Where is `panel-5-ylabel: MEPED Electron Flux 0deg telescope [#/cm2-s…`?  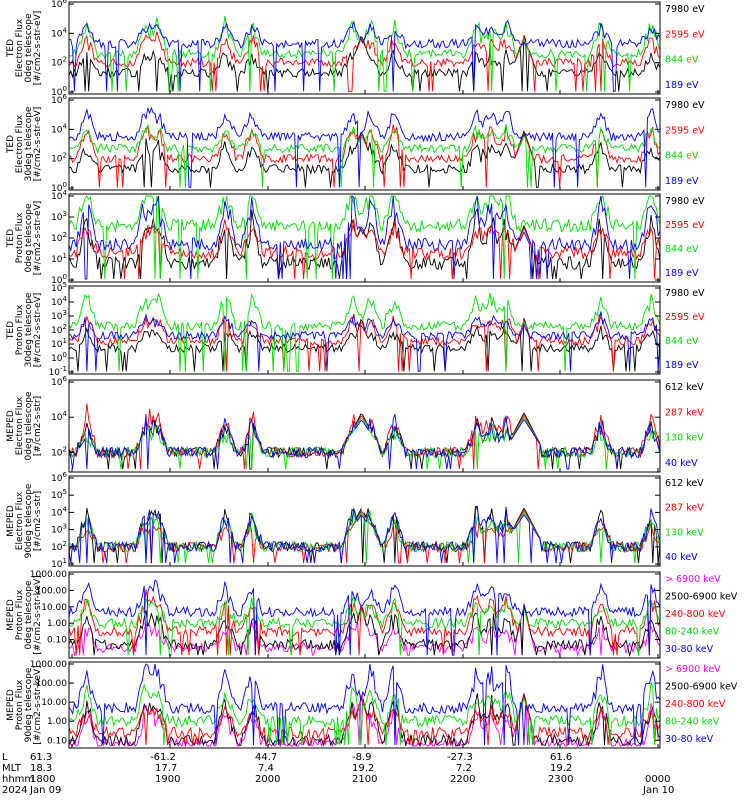 panel-5-ylabel: MEPED Electron Flux 0deg telescope [#/cm2-s… is located at coordinates (24, 426).